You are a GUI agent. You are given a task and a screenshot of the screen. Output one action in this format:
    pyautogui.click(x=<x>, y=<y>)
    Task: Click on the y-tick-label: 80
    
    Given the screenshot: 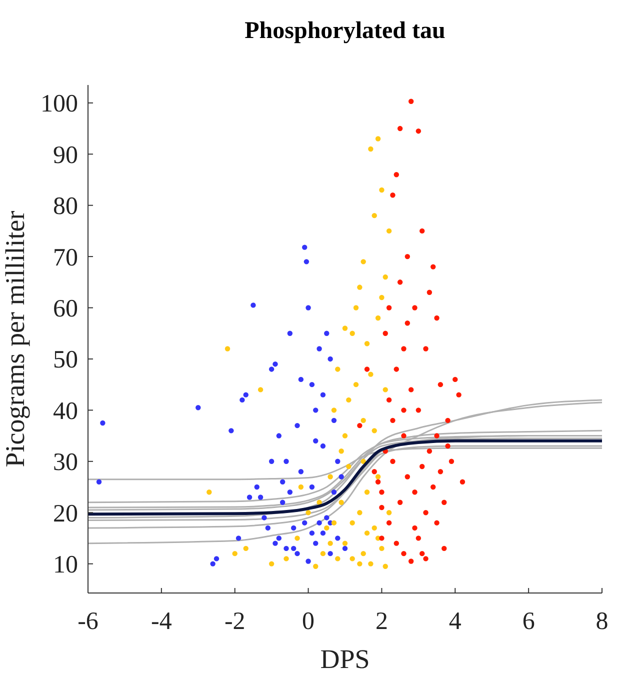 What is the action you would take?
    pyautogui.click(x=65, y=206)
    